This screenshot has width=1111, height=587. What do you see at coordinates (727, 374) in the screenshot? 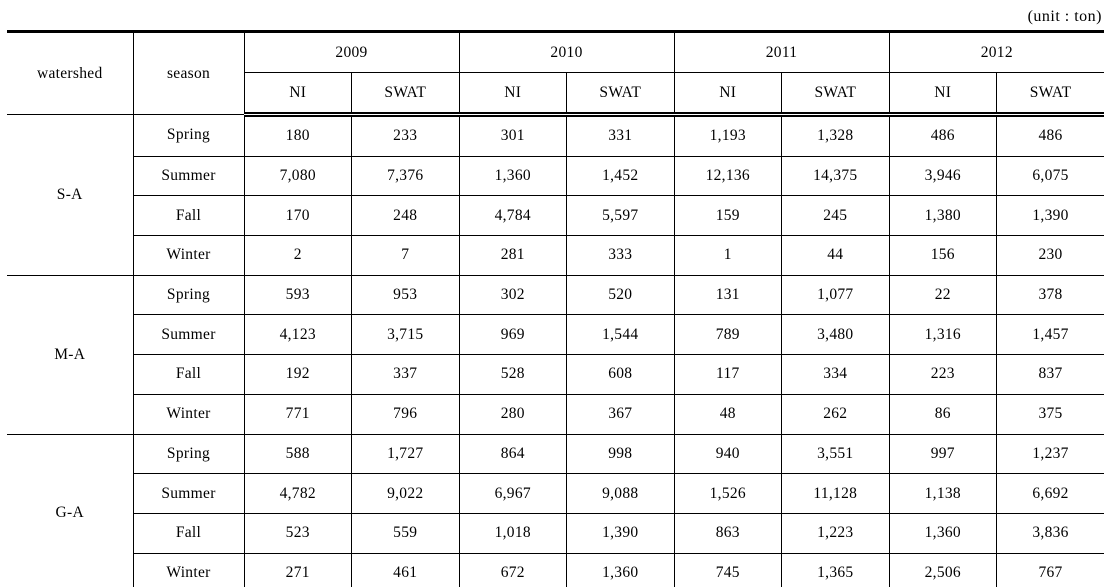
I see `value-cell: 117` at bounding box center [727, 374].